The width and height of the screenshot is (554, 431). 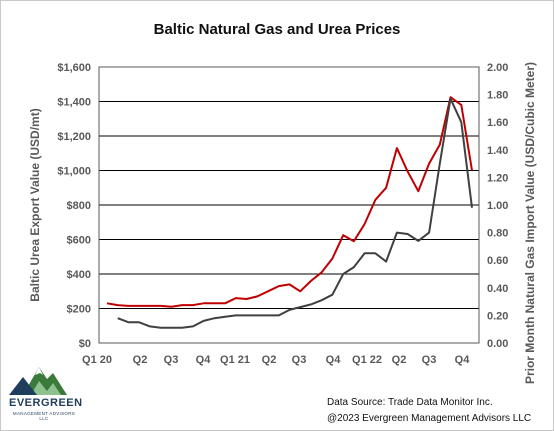 What do you see at coordinates (497, 289) in the screenshot?
I see `y-right-tick-label: 0.40` at bounding box center [497, 289].